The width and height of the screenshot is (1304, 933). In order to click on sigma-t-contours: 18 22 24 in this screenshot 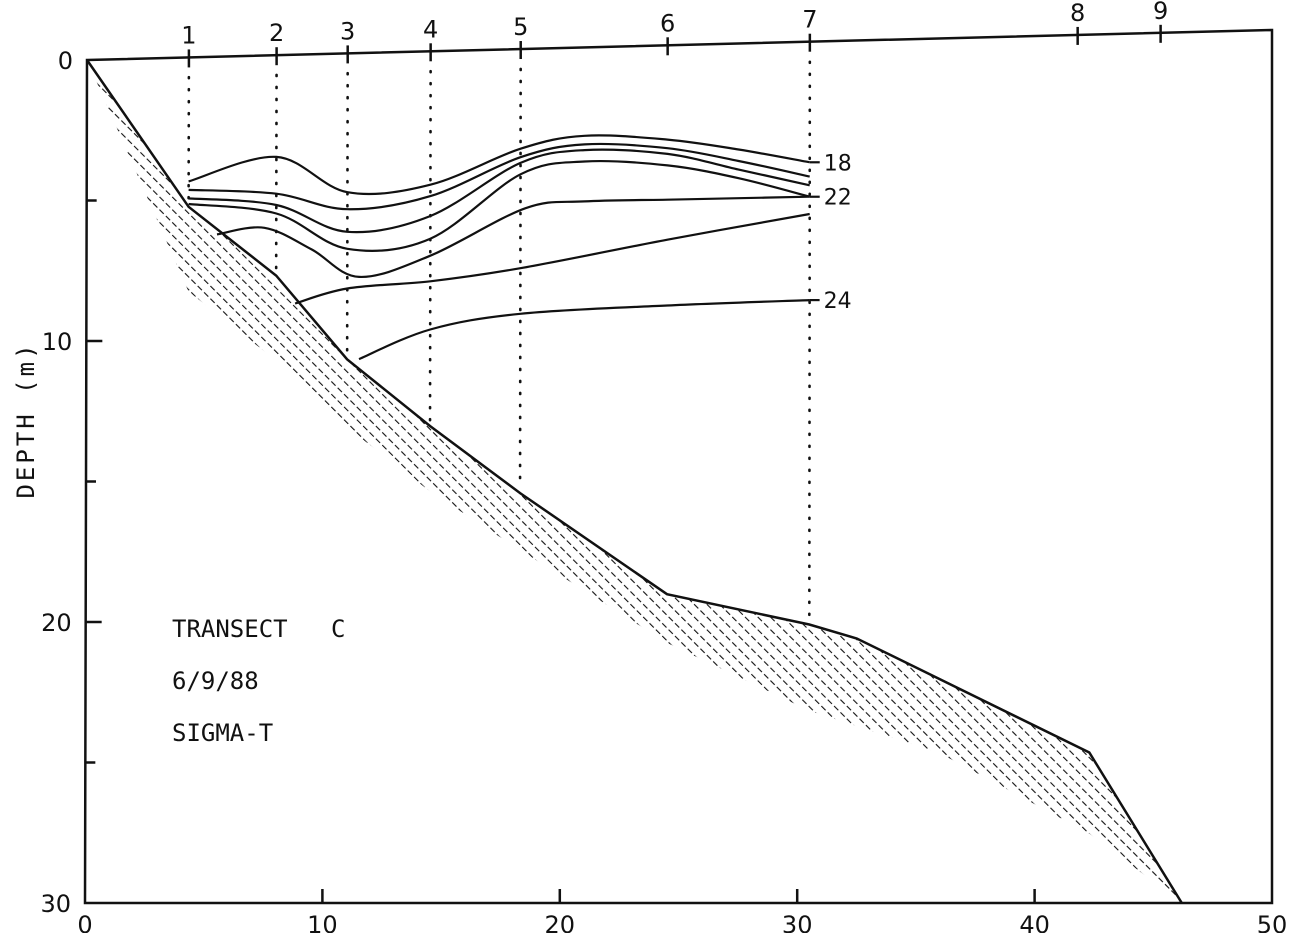, I will do `click(520, 247)`.